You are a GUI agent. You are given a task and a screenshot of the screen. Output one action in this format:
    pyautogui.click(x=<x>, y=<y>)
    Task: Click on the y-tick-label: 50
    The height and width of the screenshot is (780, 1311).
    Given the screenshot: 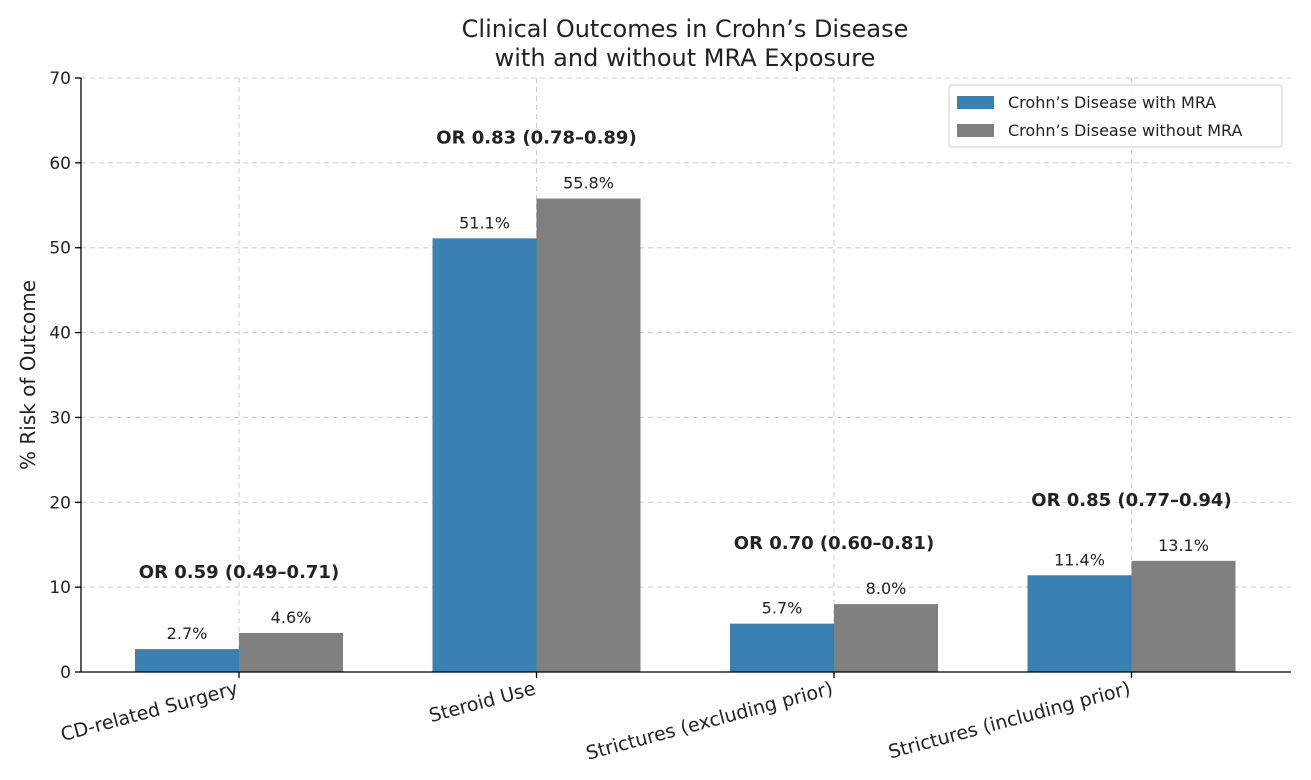 What is the action you would take?
    pyautogui.click(x=60, y=249)
    